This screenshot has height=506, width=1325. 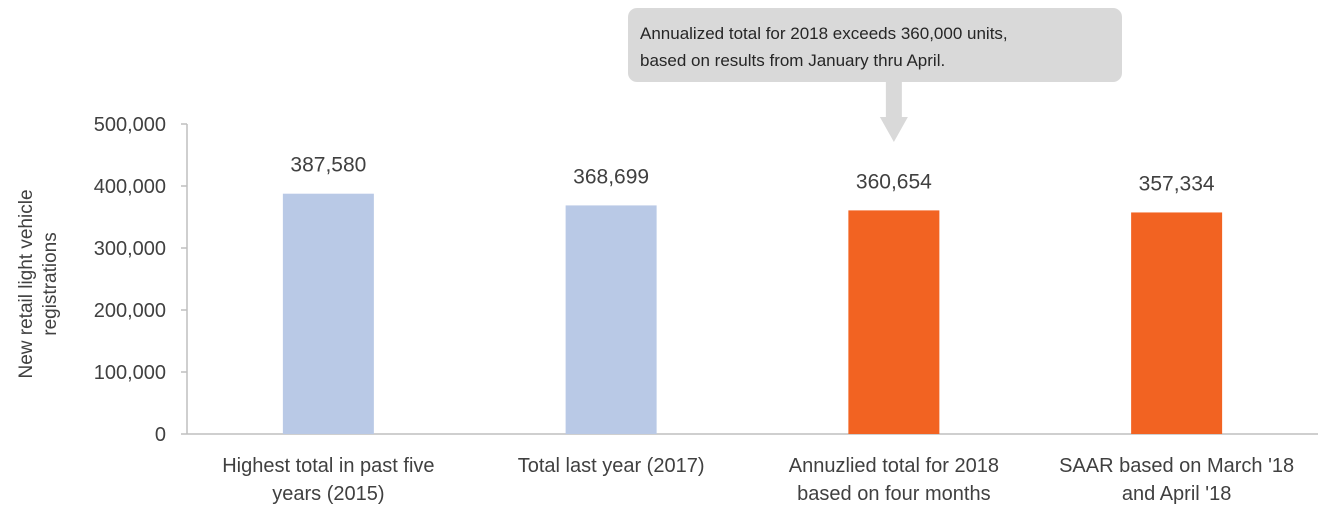 What do you see at coordinates (130, 187) in the screenshot?
I see `y-tick-label: 400,000` at bounding box center [130, 187].